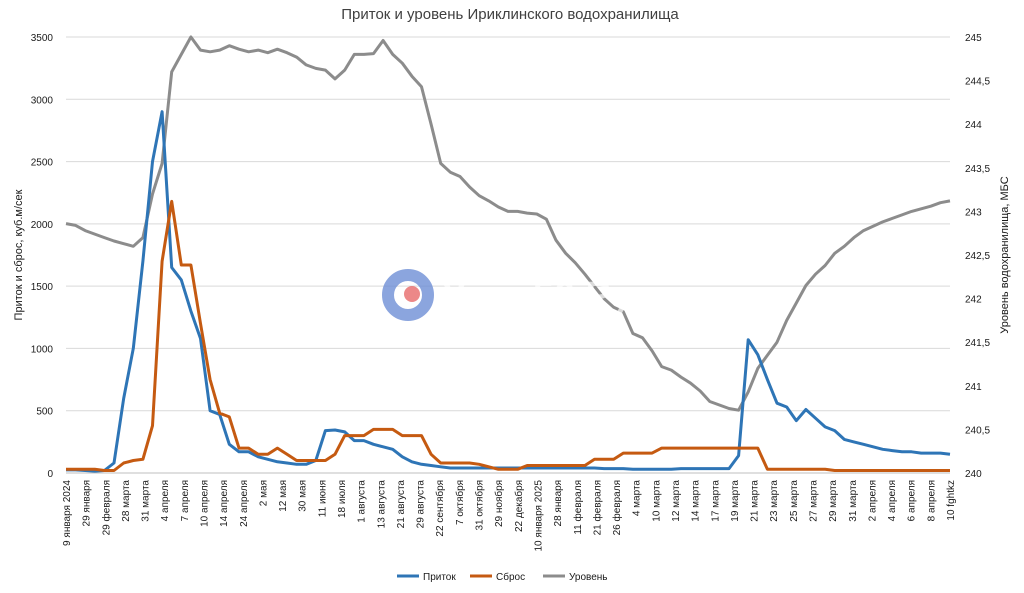 This screenshot has width=1024, height=593. Describe the element at coordinates (735, 501) in the screenshot. I see `x-tick-label: 19 марта` at that location.